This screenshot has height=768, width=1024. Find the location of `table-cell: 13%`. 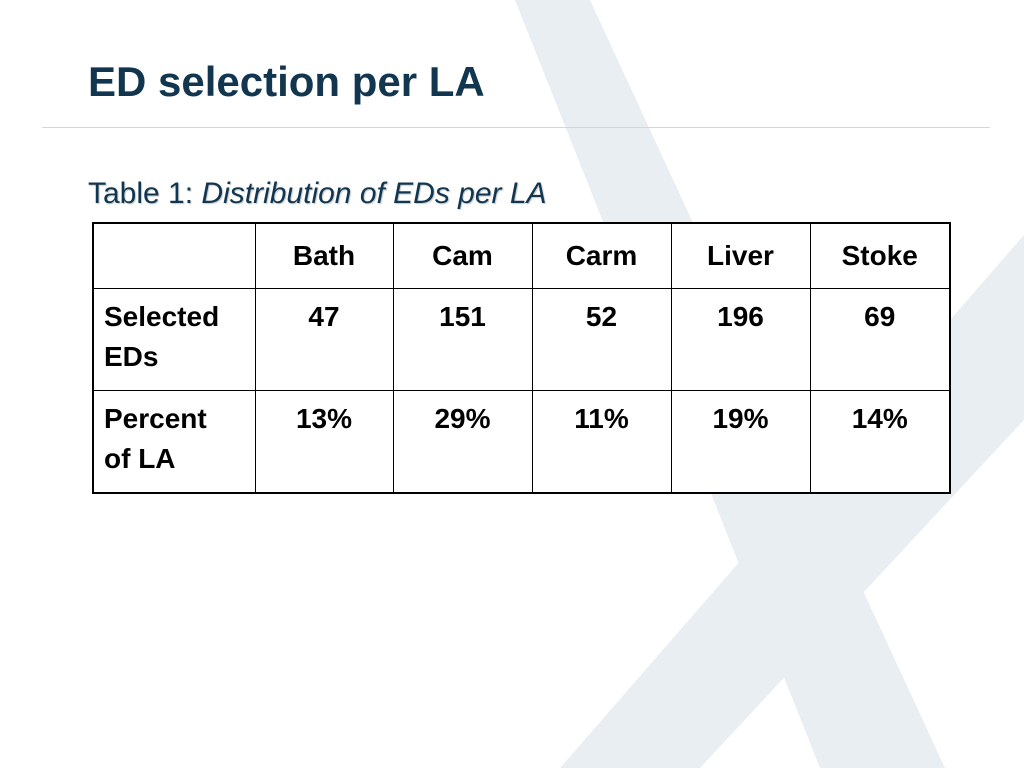

table-cell: 13% is located at coordinates (324, 442).